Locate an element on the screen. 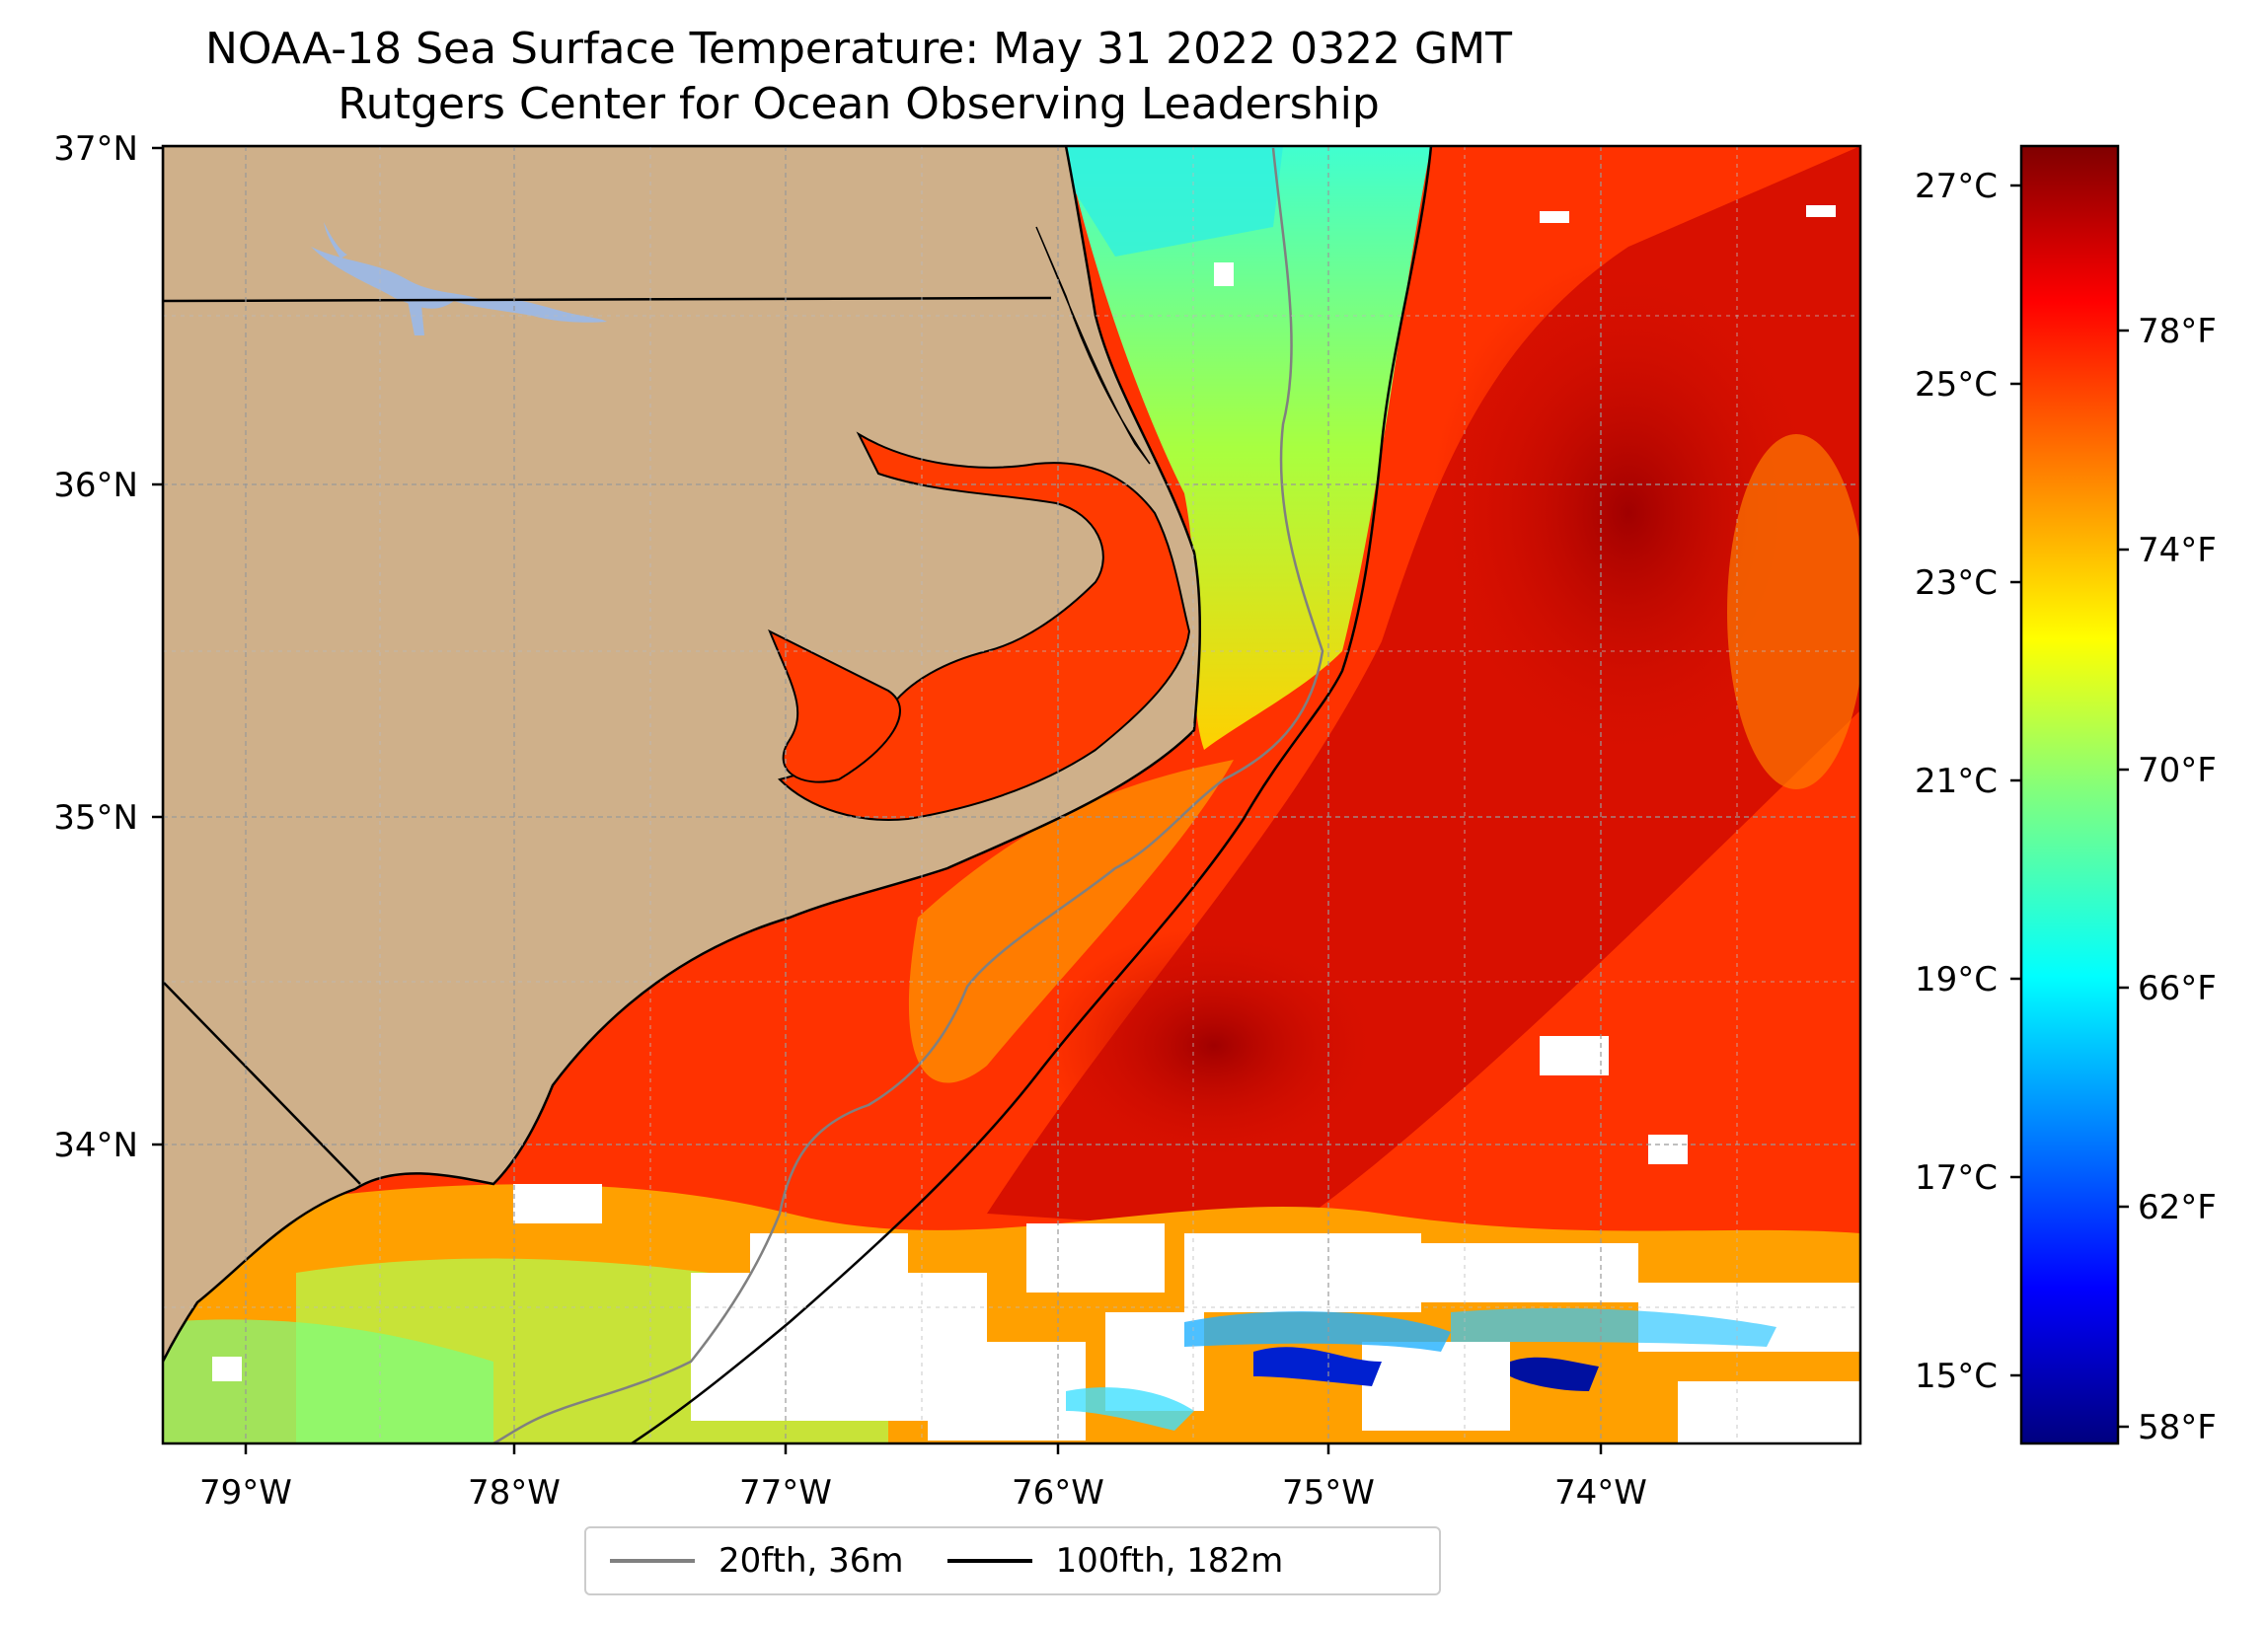 The height and width of the screenshot is (1626, 2268). legend-item-20fth: 20fth, 36m is located at coordinates (757, 1561).